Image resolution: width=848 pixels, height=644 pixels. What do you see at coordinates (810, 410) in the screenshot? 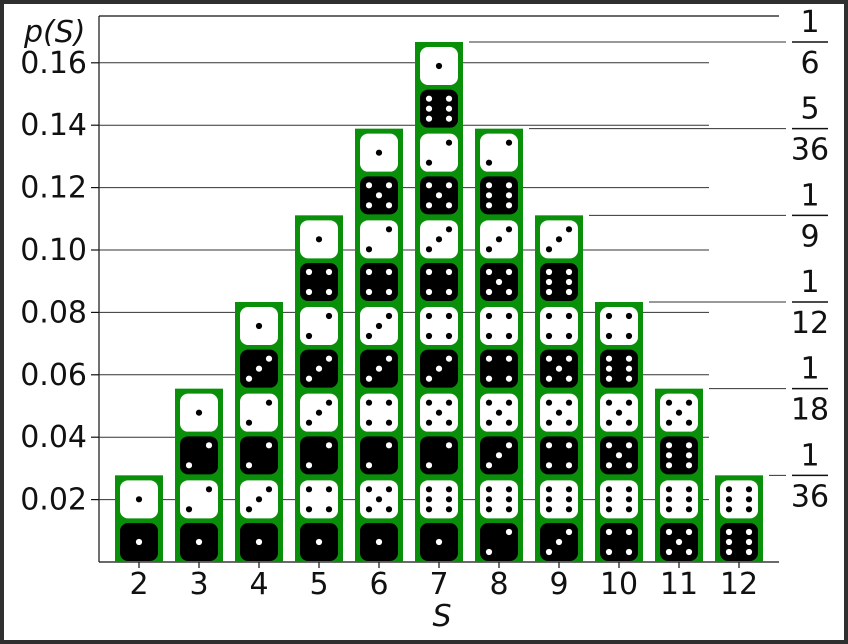
I see `fraction-denominator: 18` at bounding box center [810, 410].